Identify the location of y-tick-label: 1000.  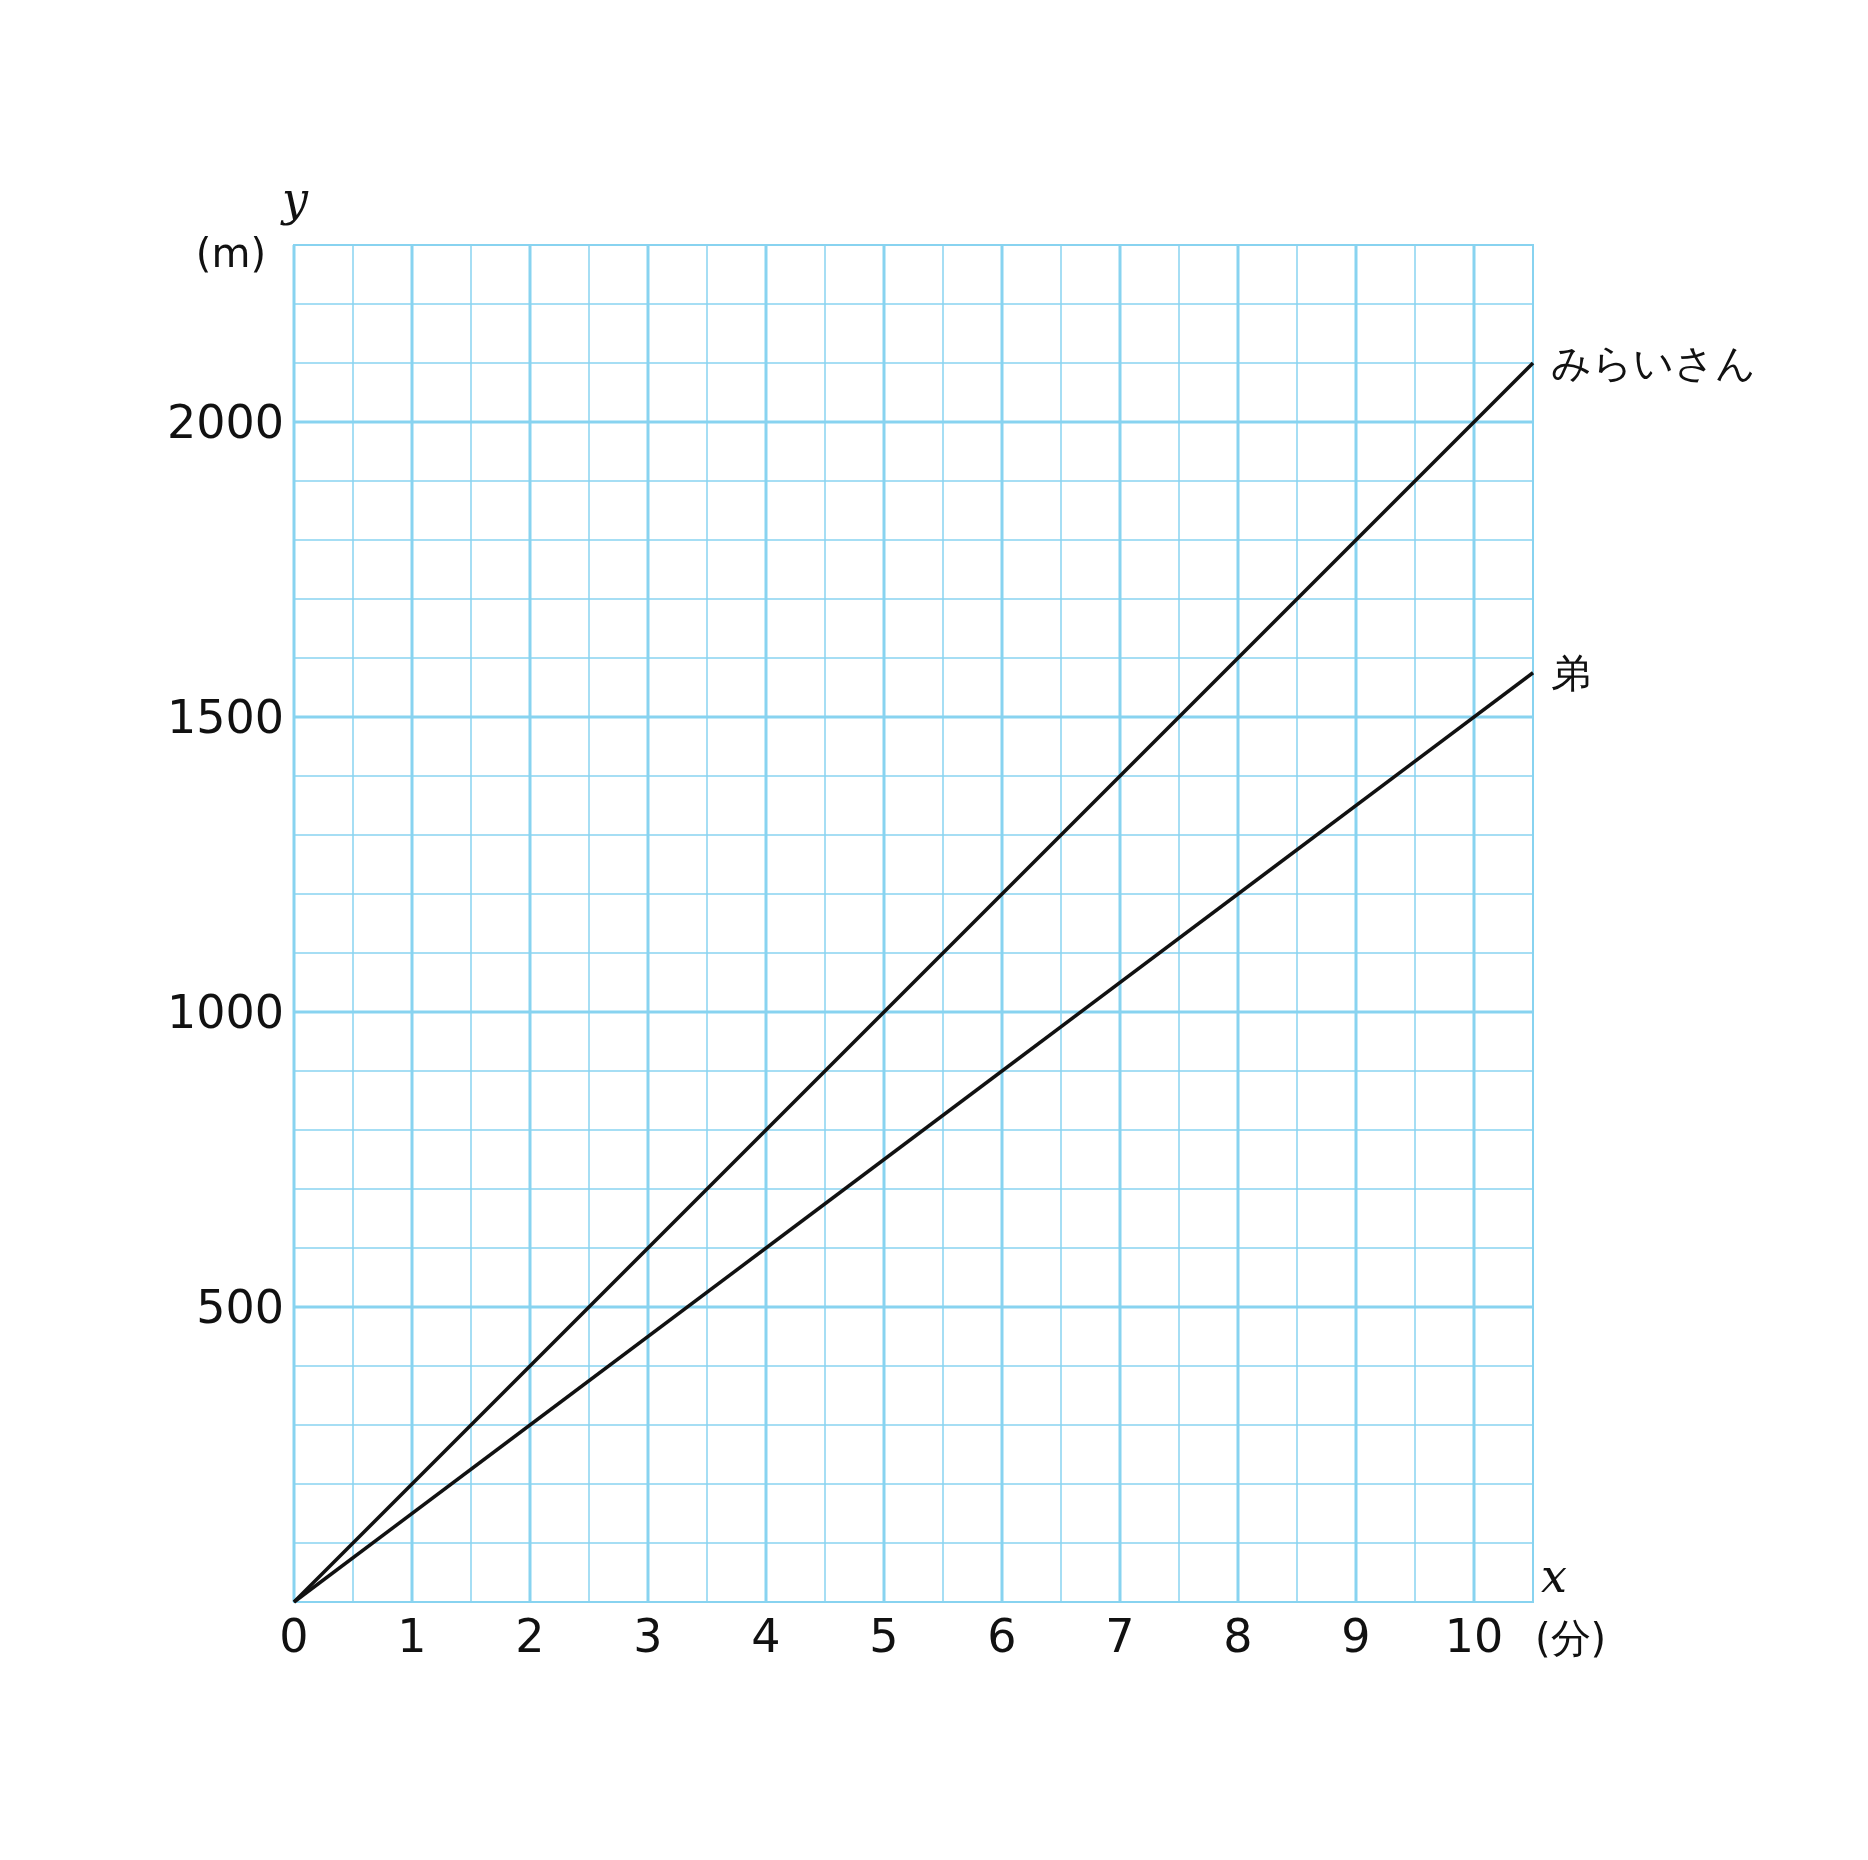
(225, 1012).